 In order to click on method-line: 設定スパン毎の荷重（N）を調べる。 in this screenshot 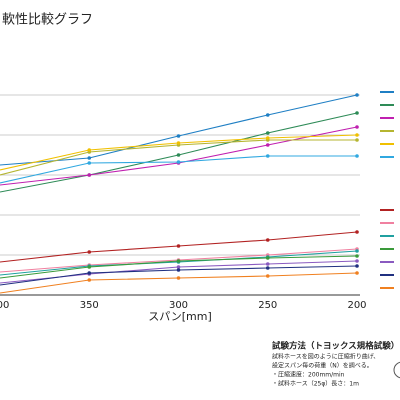, I will do `click(322, 366)`.